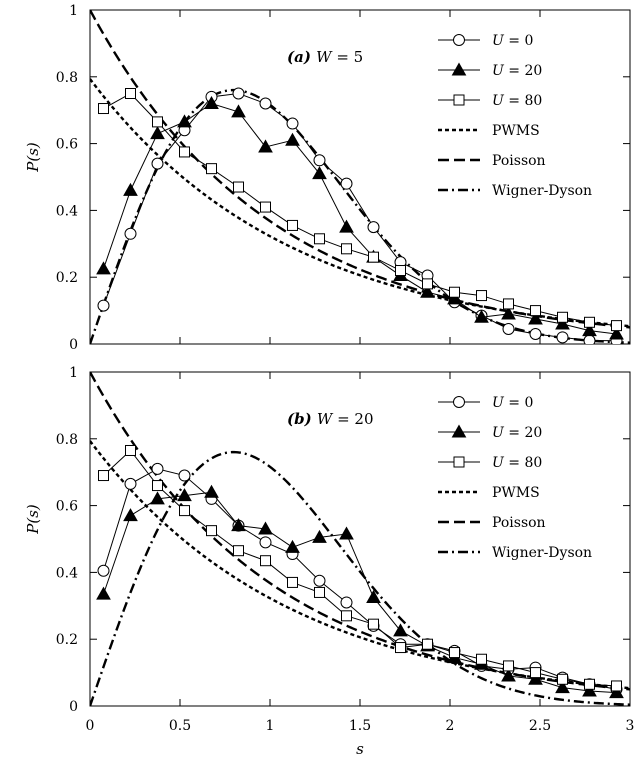 The width and height of the screenshot is (643, 763). Describe the element at coordinates (516, 493) in the screenshot. I see `legend-label-pwms: PWMS` at that location.